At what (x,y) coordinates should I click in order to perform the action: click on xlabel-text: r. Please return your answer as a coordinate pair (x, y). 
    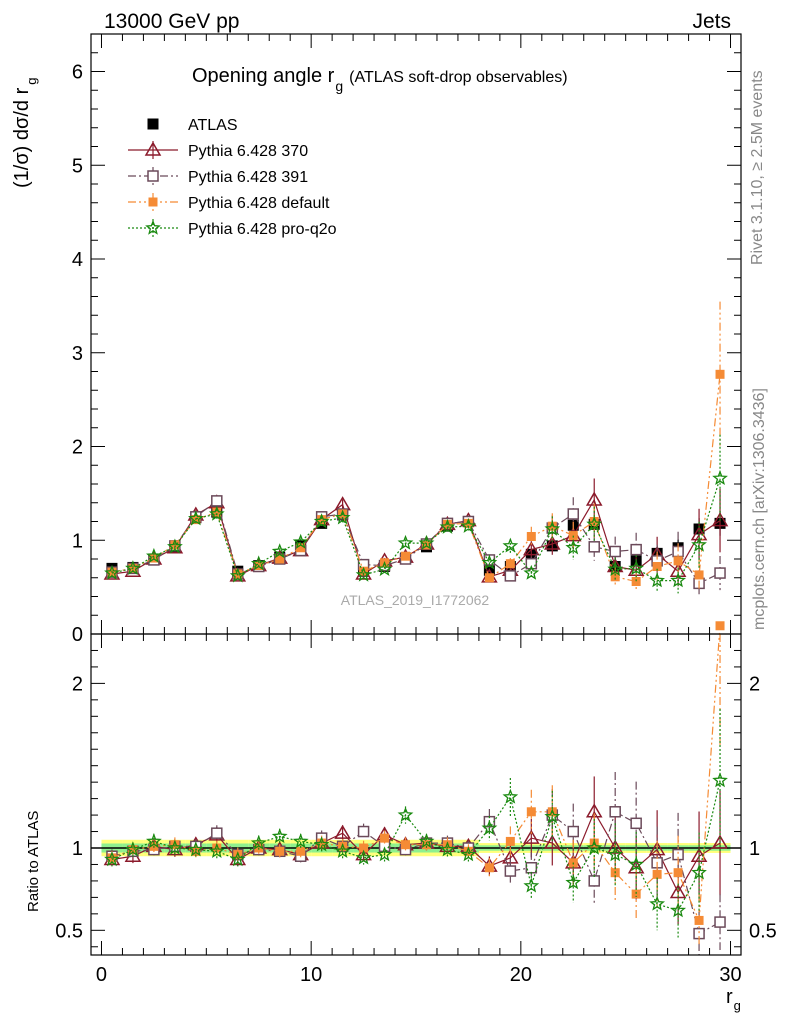
    Looking at the image, I should click on (729, 997).